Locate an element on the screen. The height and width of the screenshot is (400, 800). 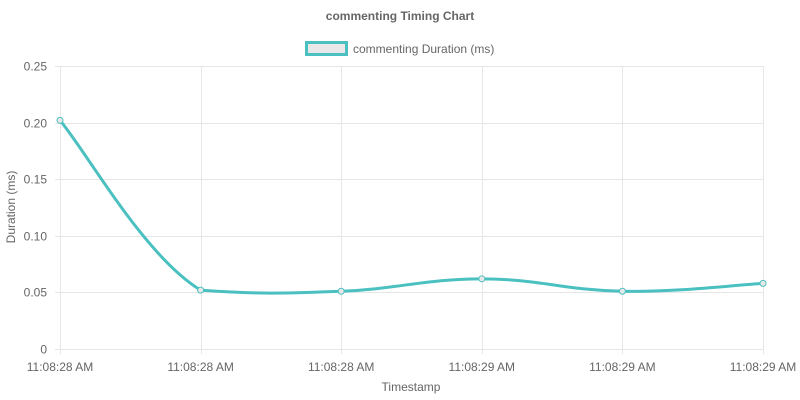
y-axis-ticks: 0 0.05 0.10 0.15 0.20 0.25 is located at coordinates (36, 208).